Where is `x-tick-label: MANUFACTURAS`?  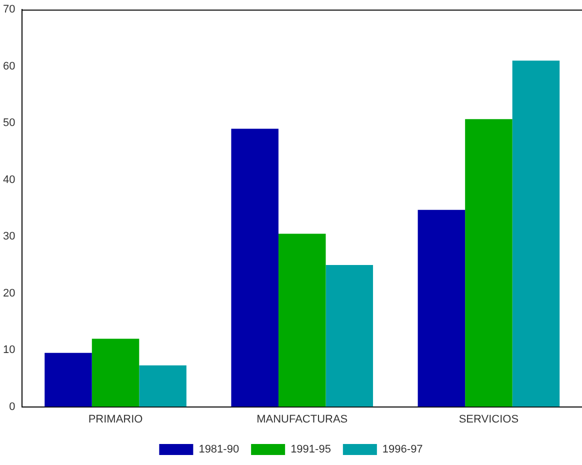 x-tick-label: MANUFACTURAS is located at coordinates (302, 419).